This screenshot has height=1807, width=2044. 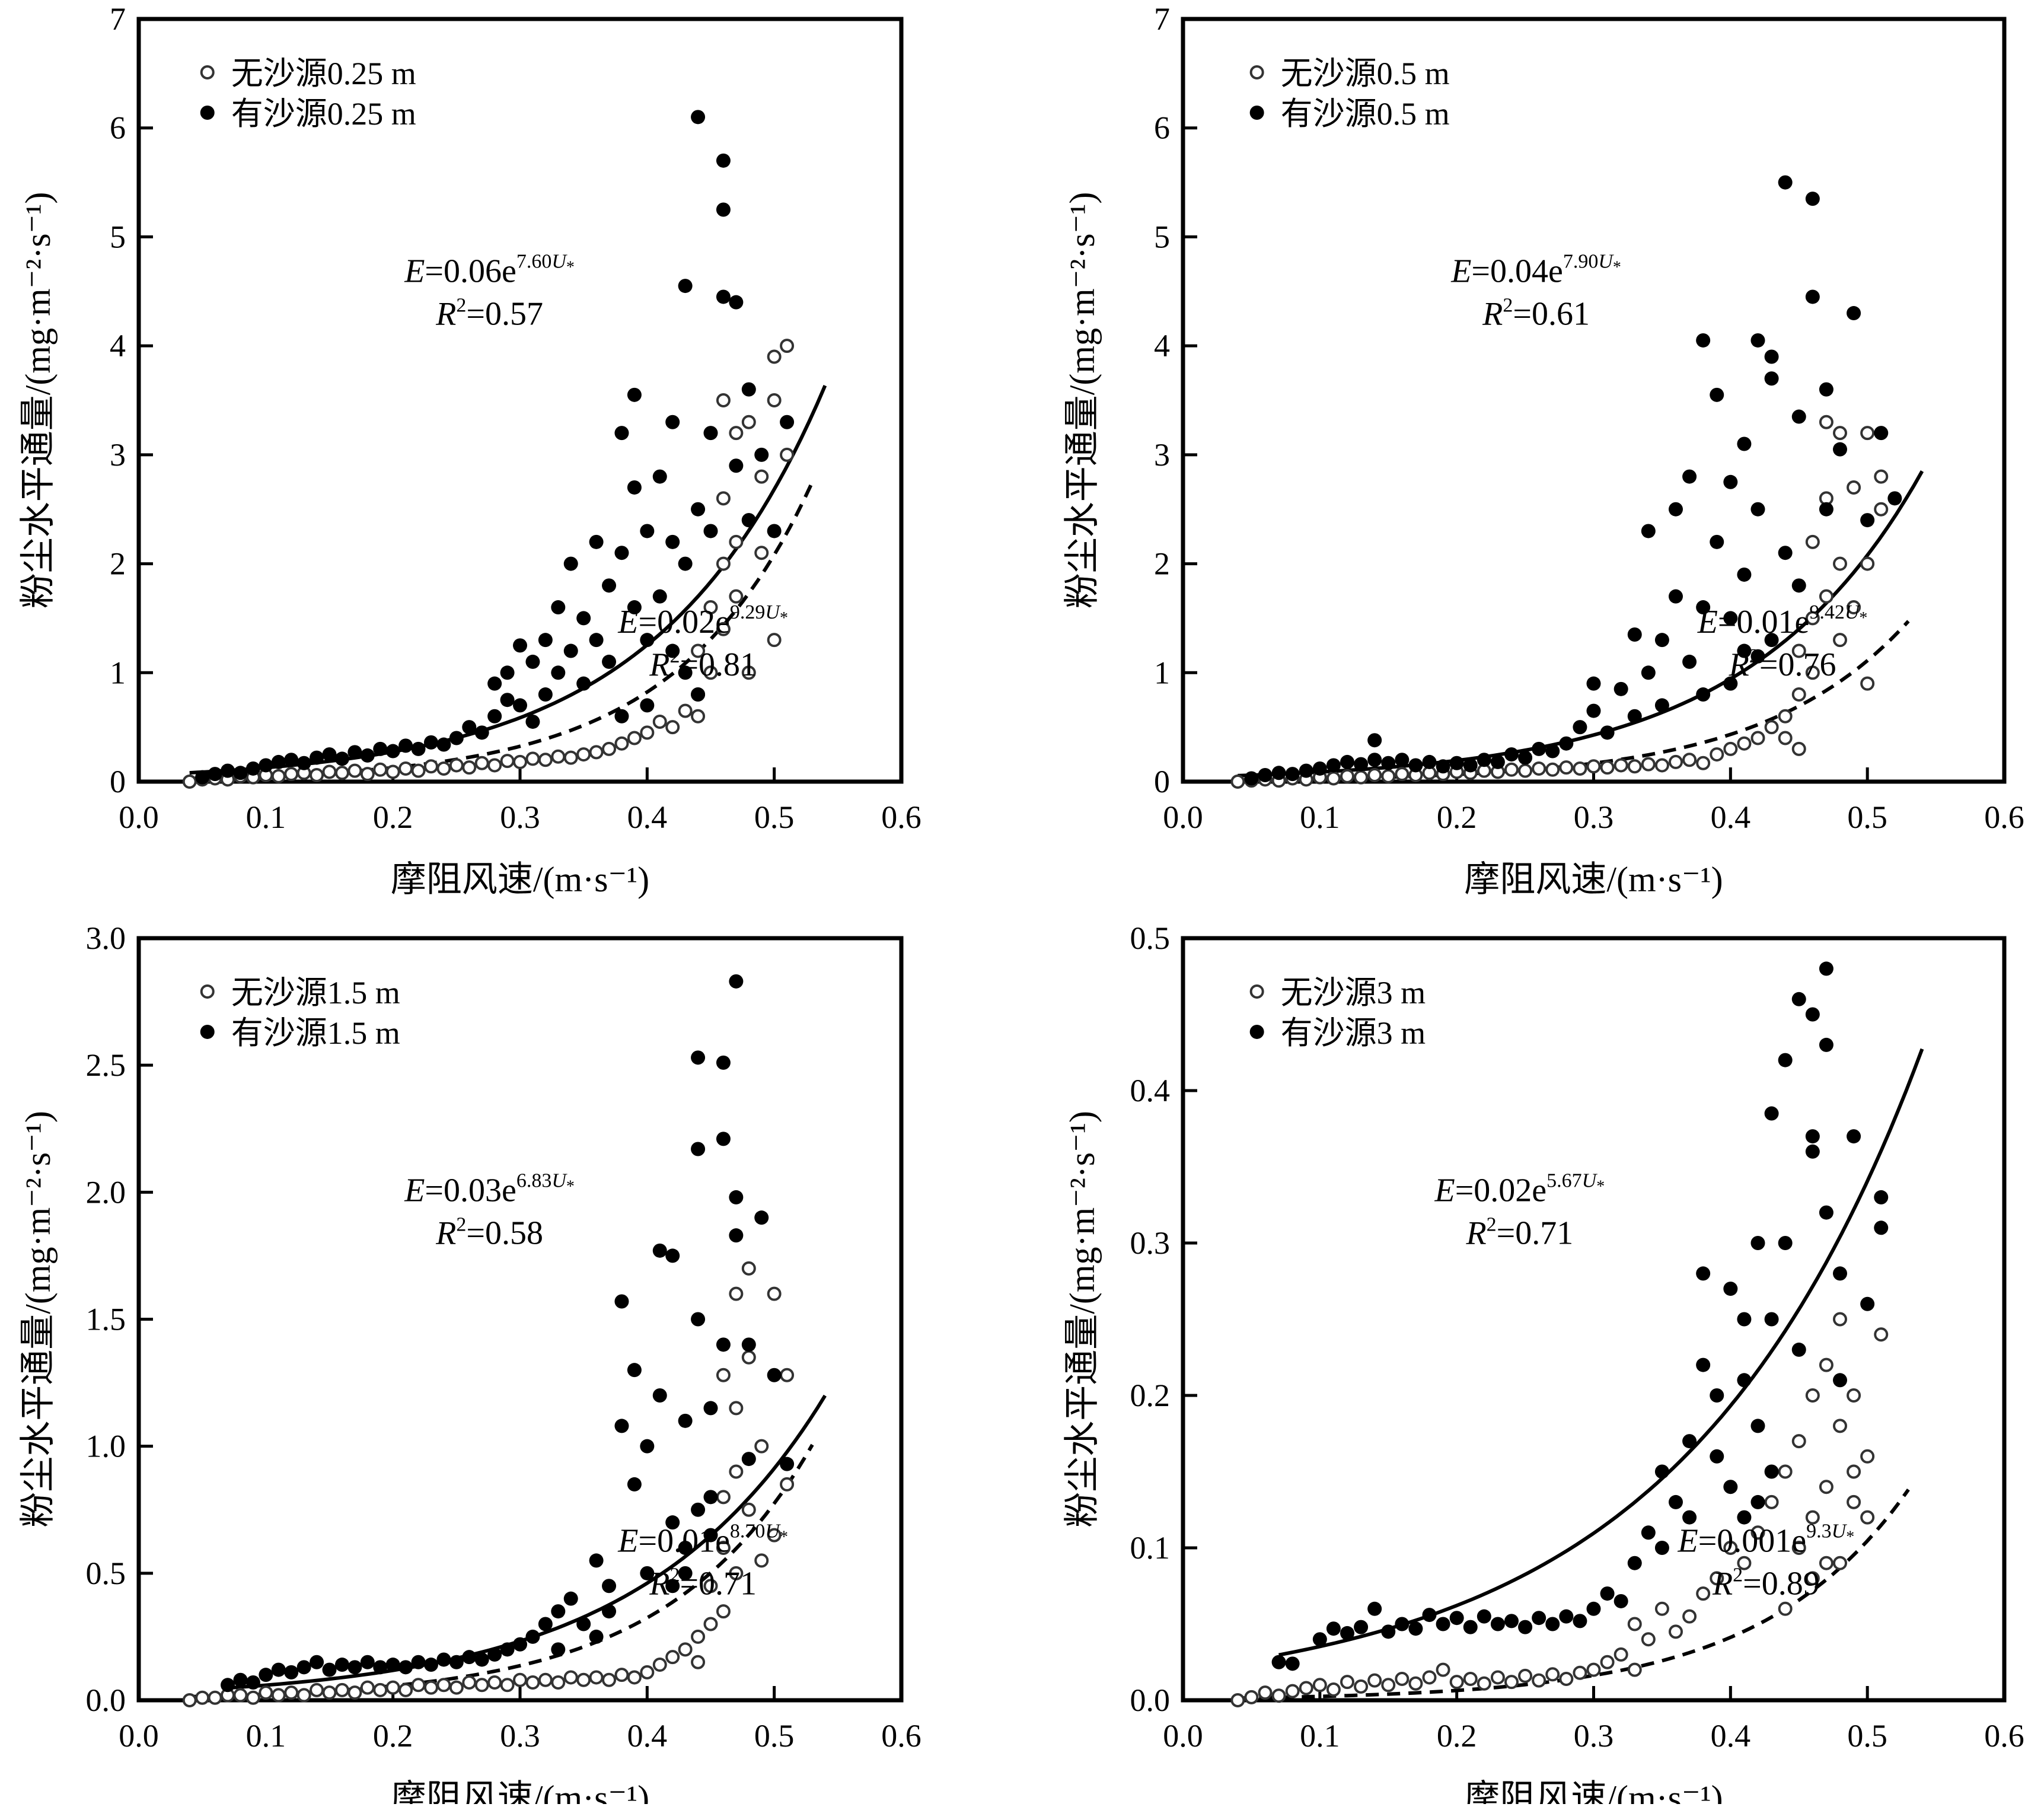 What do you see at coordinates (106, 1319) in the screenshot?
I see `y-tick-label: 1.5` at bounding box center [106, 1319].